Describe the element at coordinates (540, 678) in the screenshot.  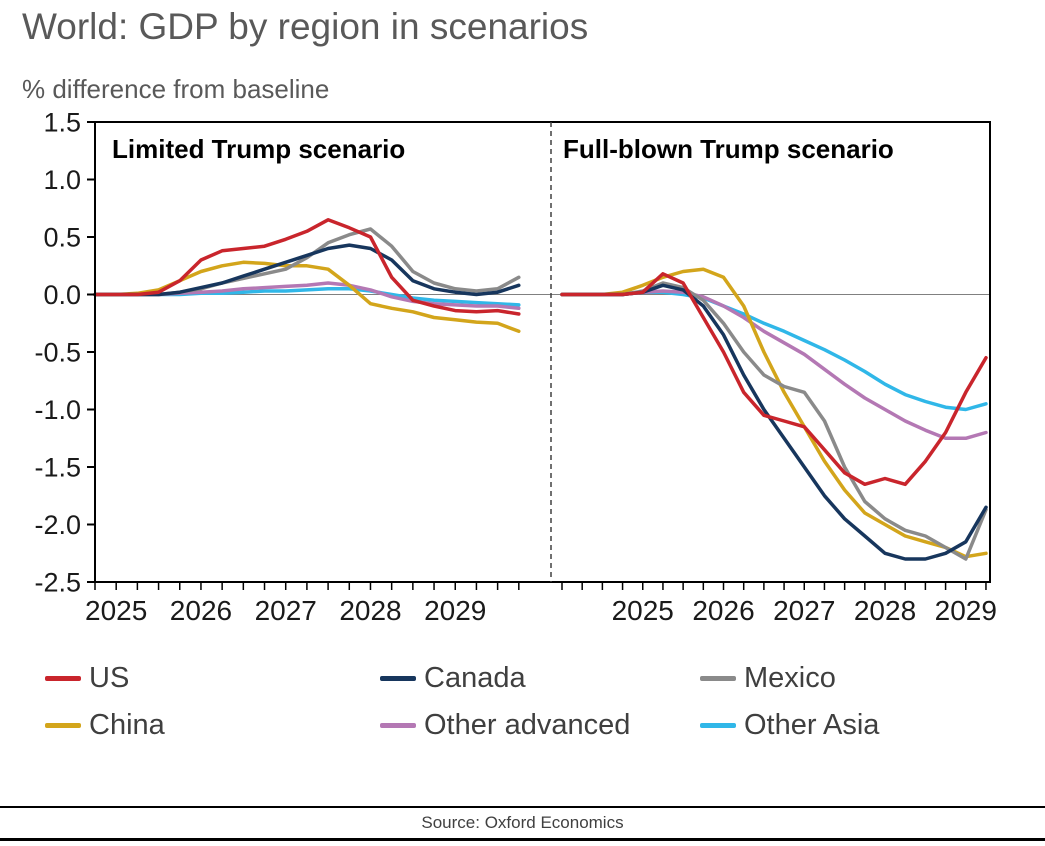
I see `legend-item-canada: Canada` at that location.